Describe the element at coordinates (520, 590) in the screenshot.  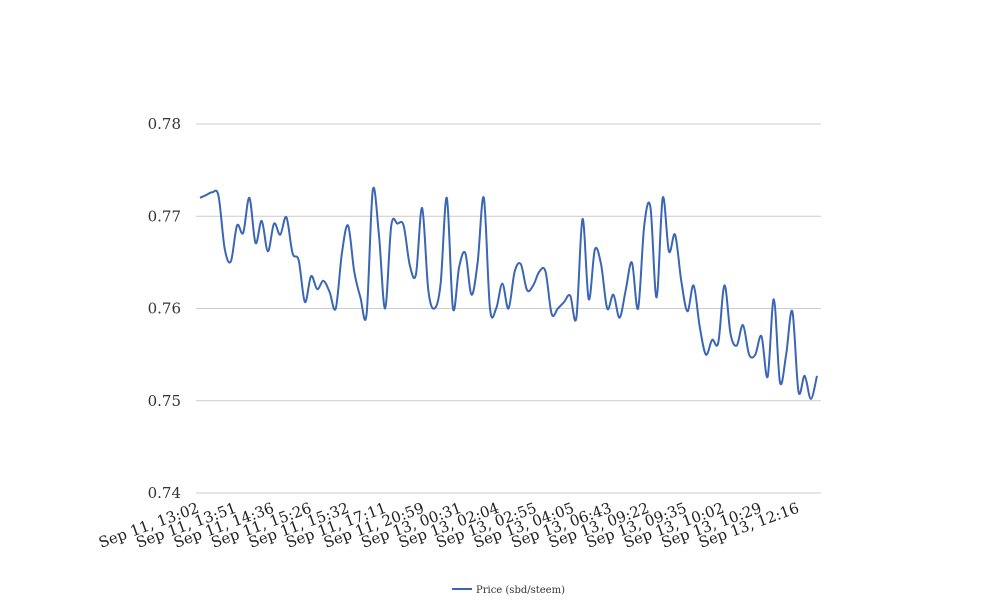
I see `legend-label: Price (sbd/steem)` at that location.